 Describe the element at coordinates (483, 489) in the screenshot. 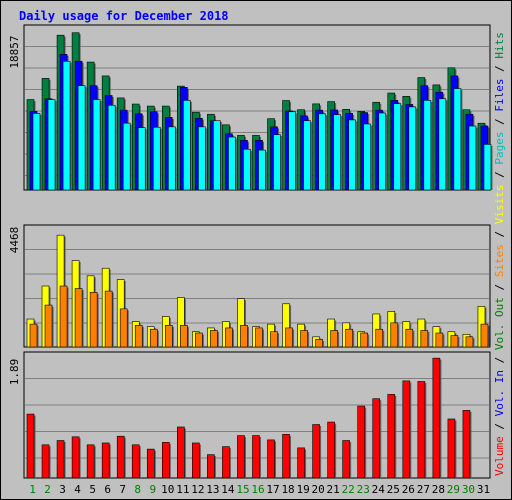

I see `day-label: 31` at that location.